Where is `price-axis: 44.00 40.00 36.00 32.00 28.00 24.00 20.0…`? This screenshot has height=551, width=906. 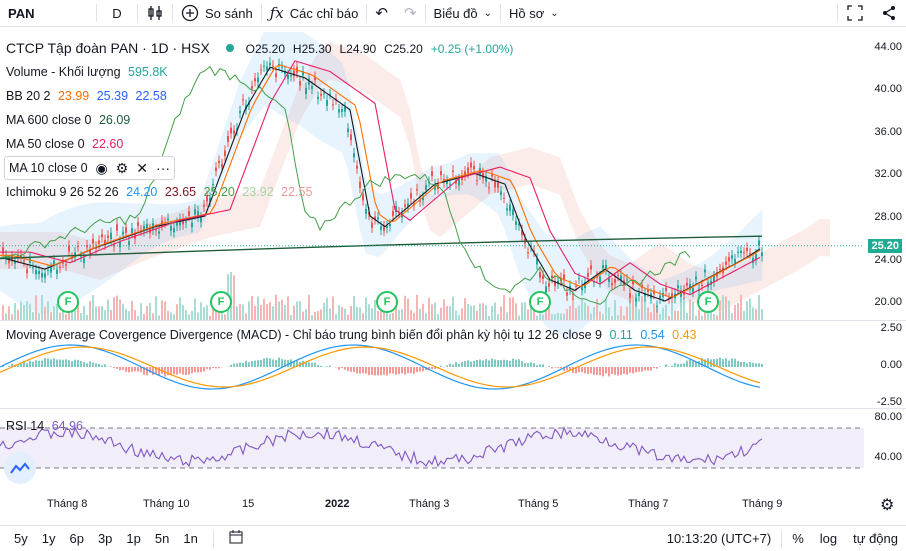 price-axis: 44.00 40.00 36.00 32.00 28.00 24.00 20.0… is located at coordinates (885, 261).